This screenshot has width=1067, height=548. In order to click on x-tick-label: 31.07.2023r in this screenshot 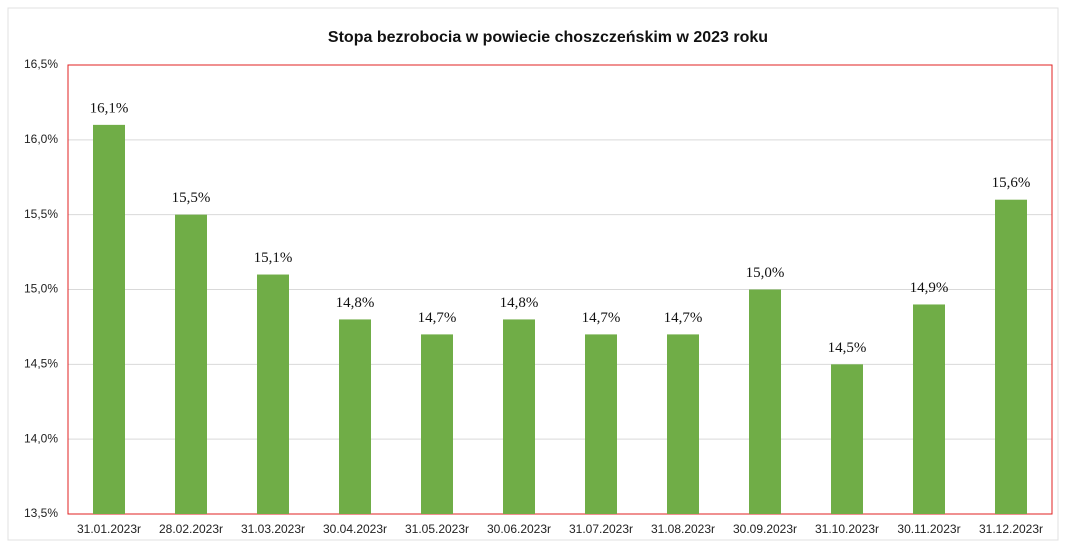, I will do `click(601, 529)`.